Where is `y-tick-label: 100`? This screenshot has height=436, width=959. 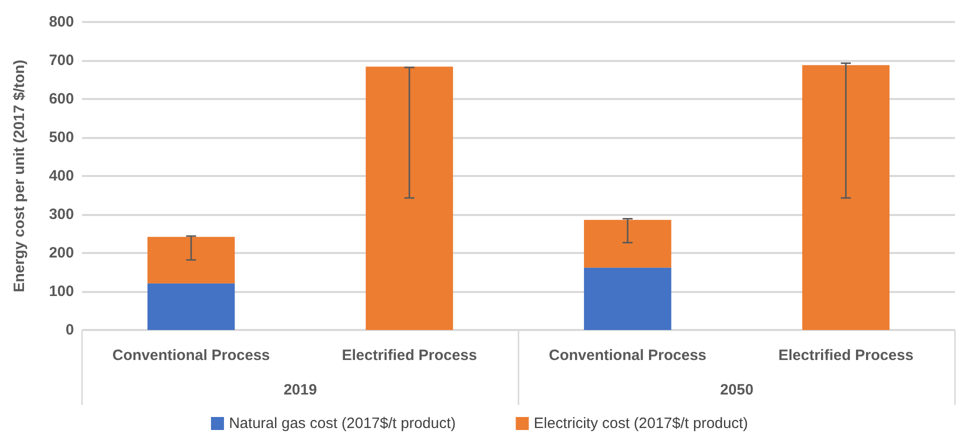 y-tick-label: 100 is located at coordinates (61, 291).